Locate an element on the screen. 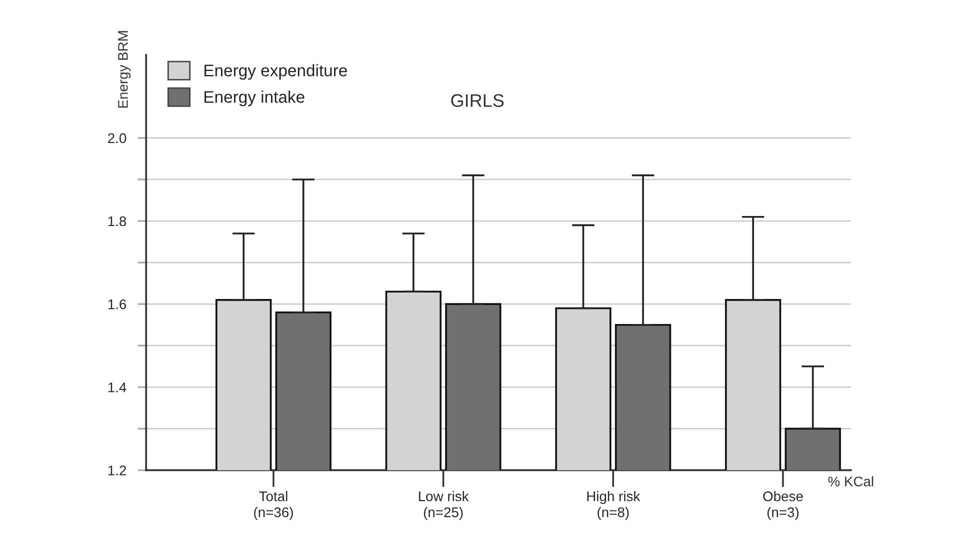 The width and height of the screenshot is (955, 538). y-tick-label: 1.4 is located at coordinates (117, 387).